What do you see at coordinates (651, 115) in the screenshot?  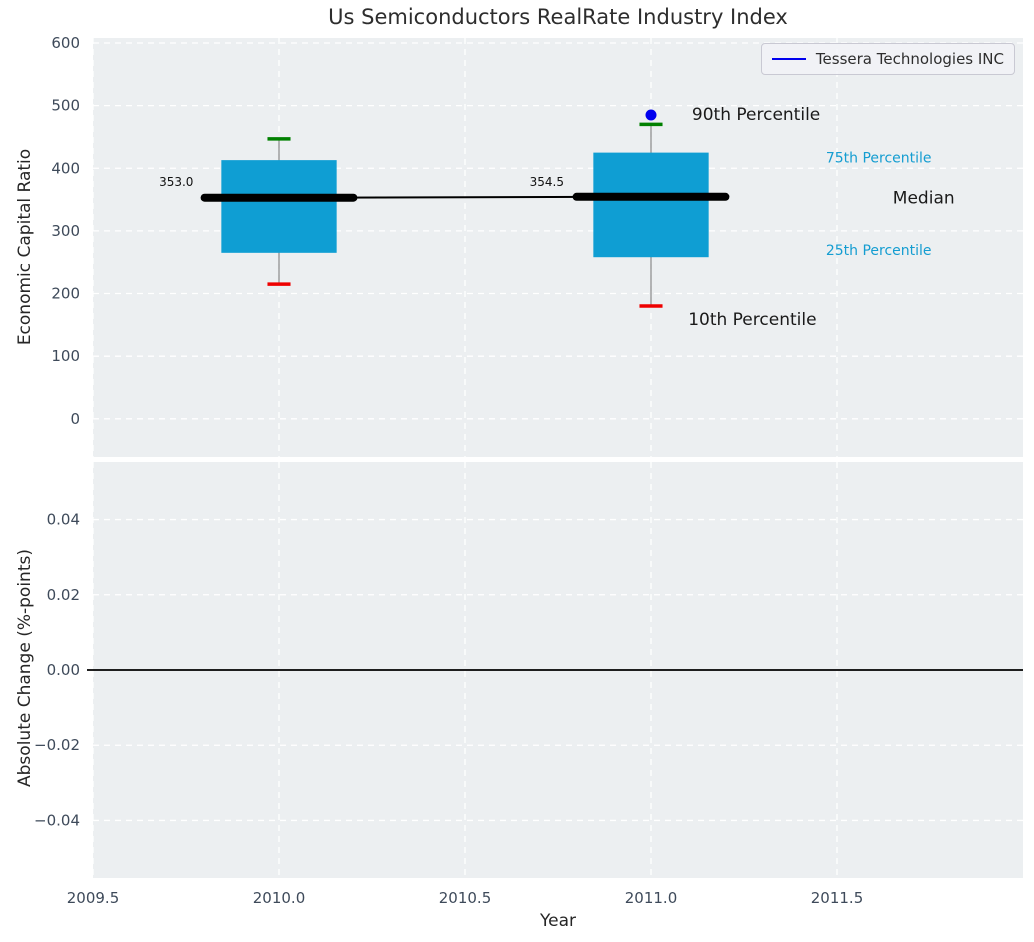 I see `company-point-marker` at bounding box center [651, 115].